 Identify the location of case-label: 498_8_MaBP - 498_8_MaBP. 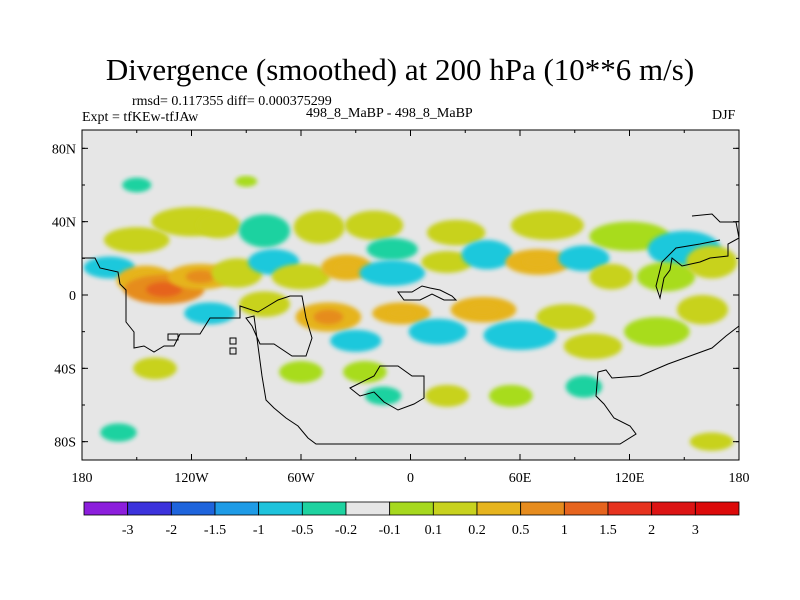
(389, 113).